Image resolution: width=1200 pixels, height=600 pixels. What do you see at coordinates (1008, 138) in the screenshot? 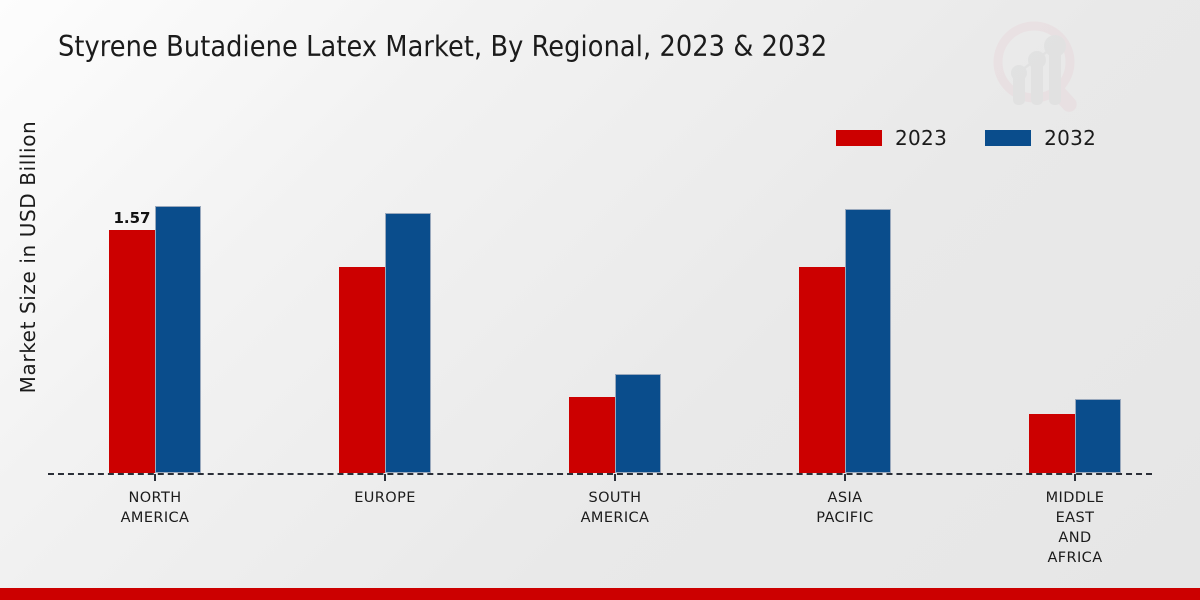
I see `legend-swatch-2032` at bounding box center [1008, 138].